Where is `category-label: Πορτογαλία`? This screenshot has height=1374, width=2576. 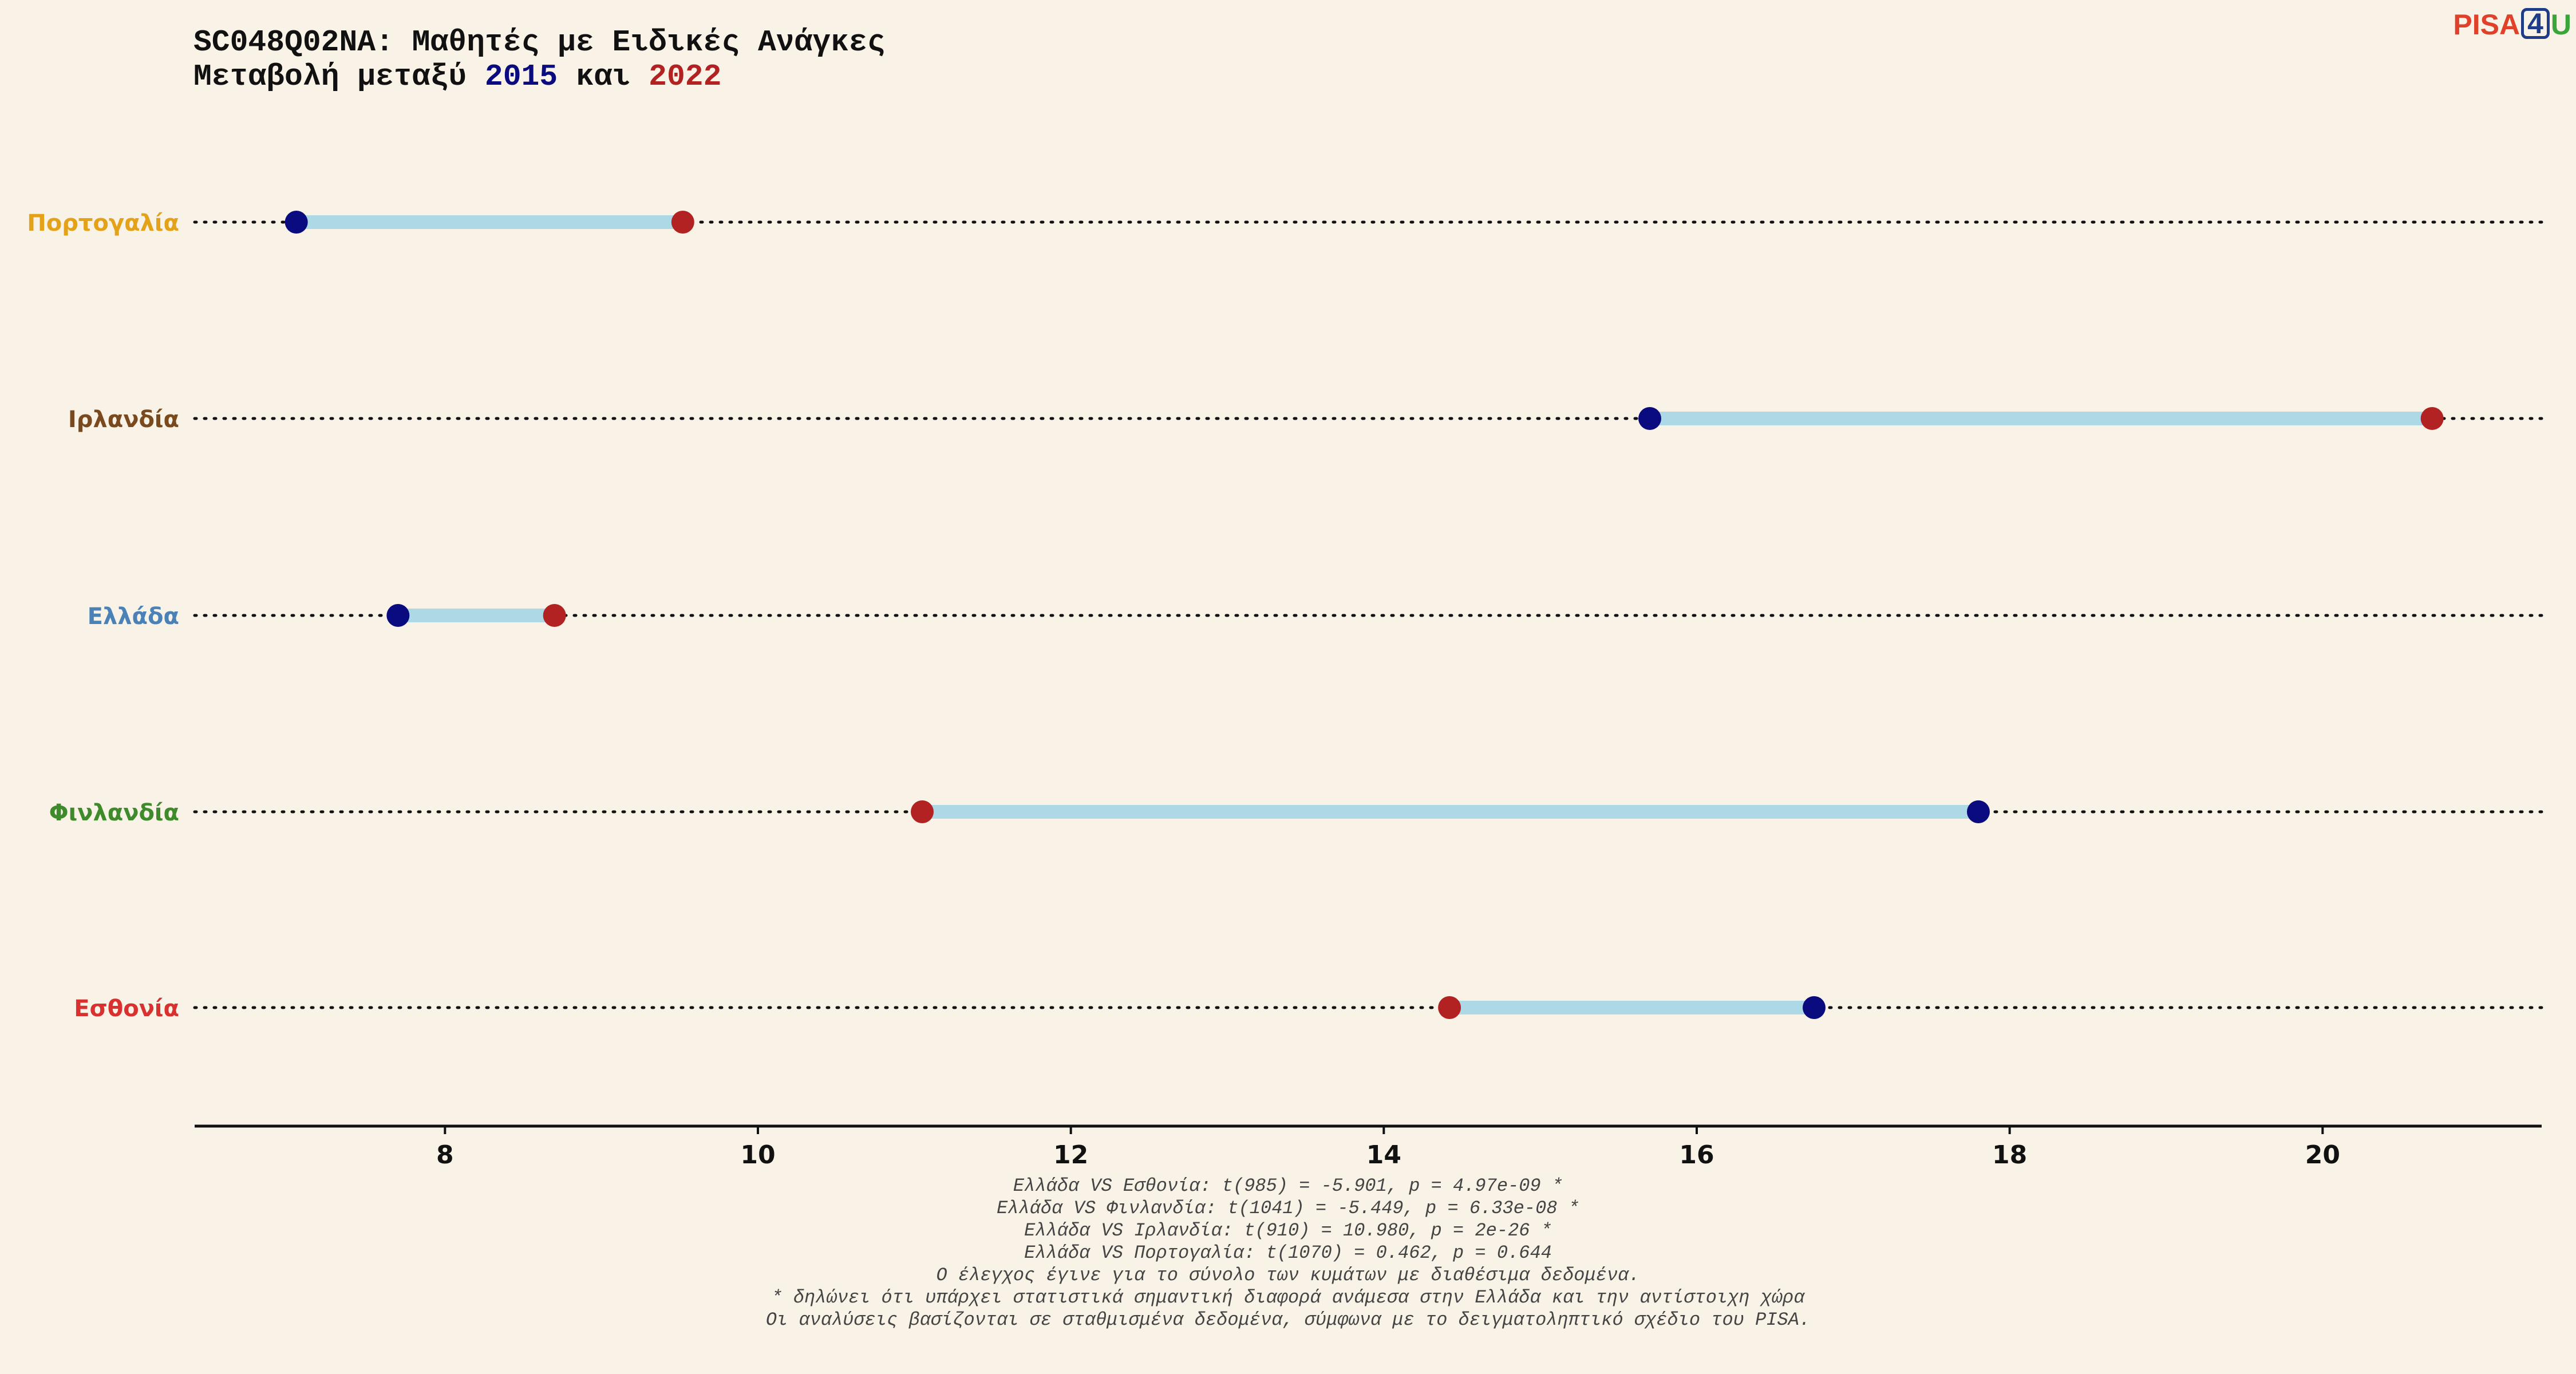 category-label: Πορτογαλία is located at coordinates (103, 223).